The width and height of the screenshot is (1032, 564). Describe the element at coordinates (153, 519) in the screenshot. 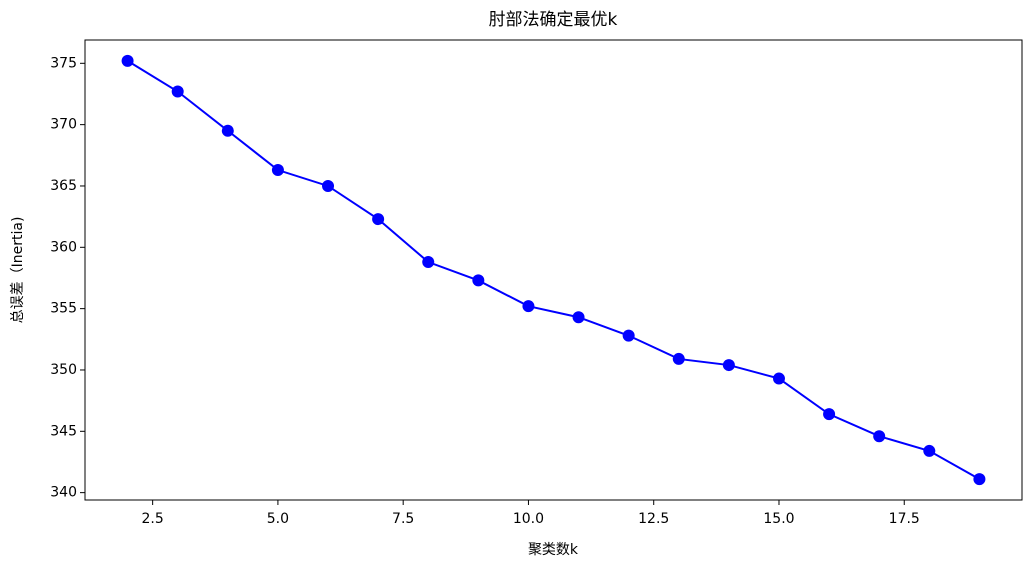

I see `x-tick-label: 2.5` at that location.